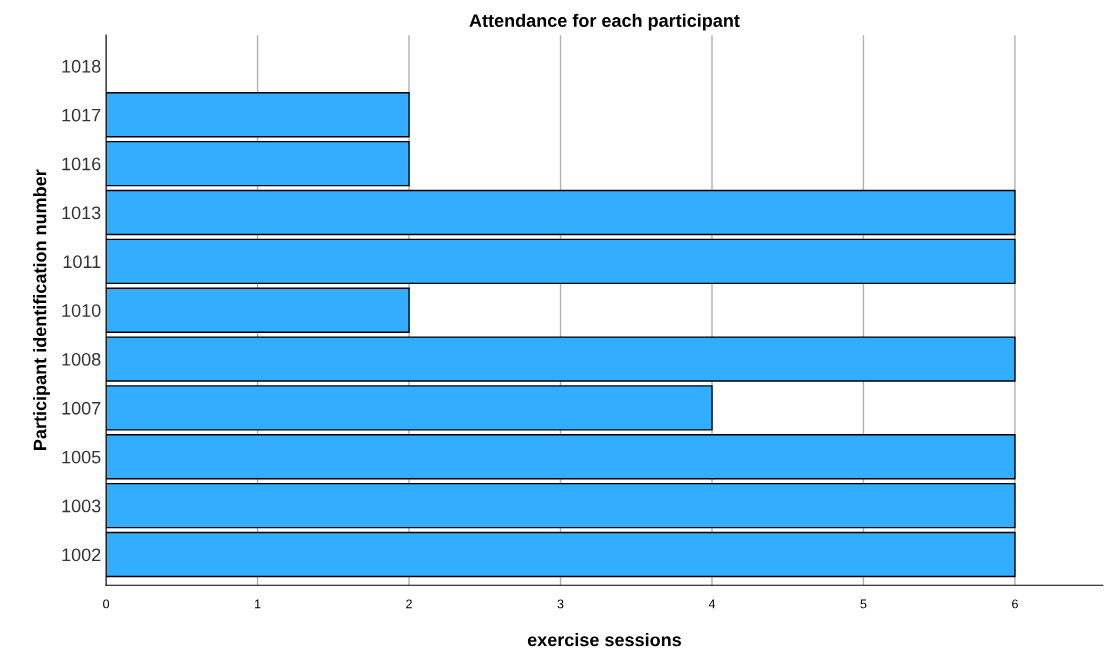  What do you see at coordinates (81, 359) in the screenshot?
I see `y-tick-label: 1008` at bounding box center [81, 359].